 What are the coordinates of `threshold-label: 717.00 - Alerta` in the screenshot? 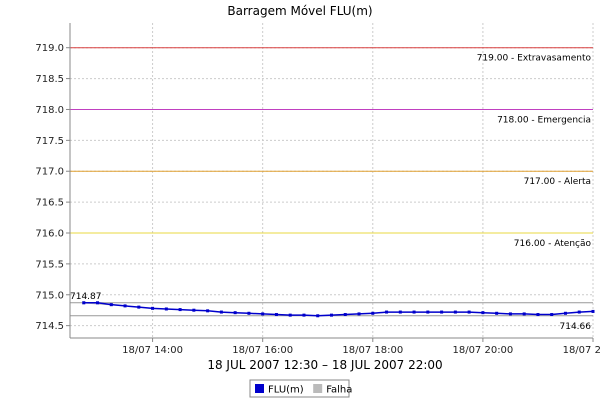 It's located at (557, 182).